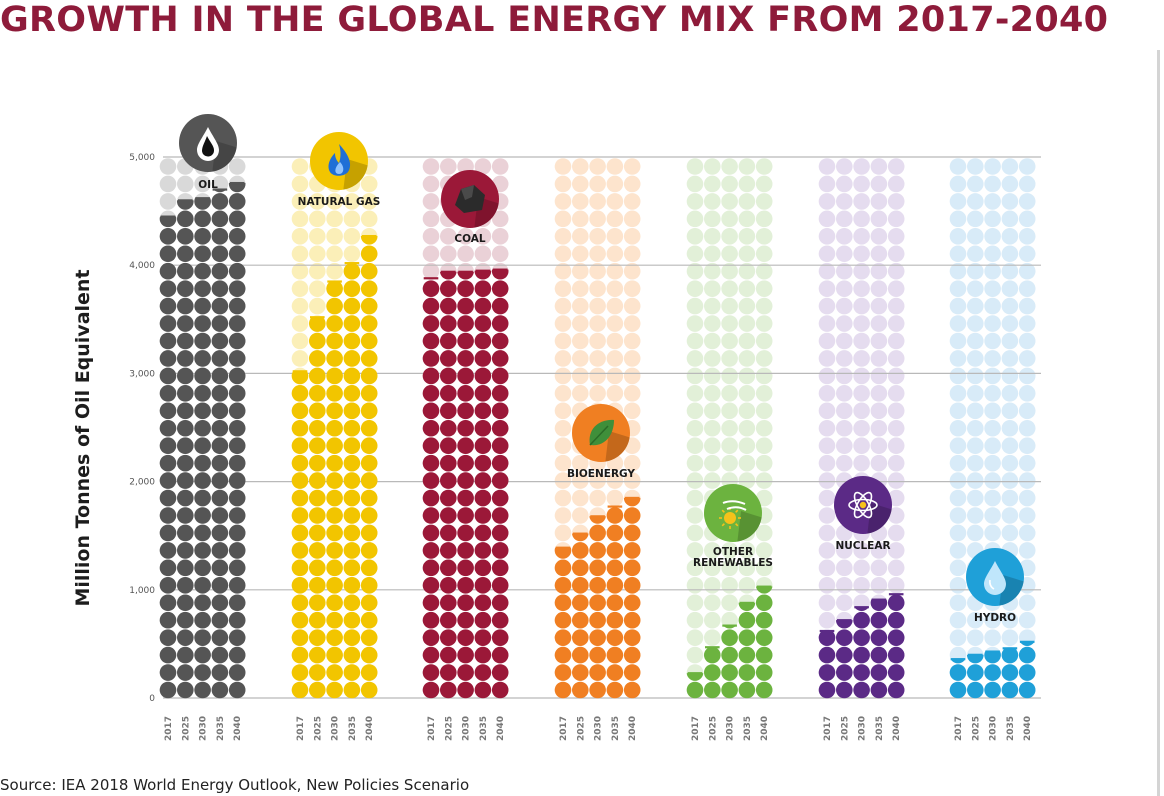  I want to click on bar-top-line, so click(580, 533).